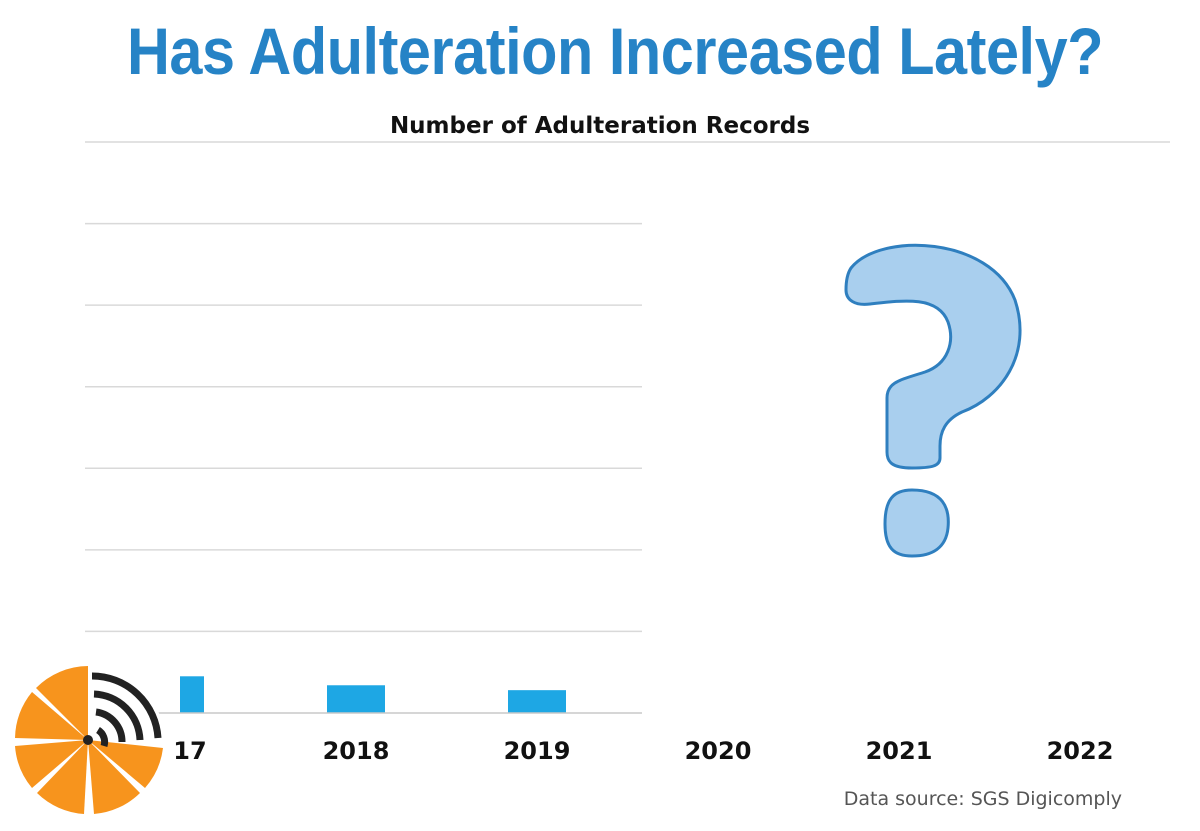  I want to click on bars, so click(373, 694).